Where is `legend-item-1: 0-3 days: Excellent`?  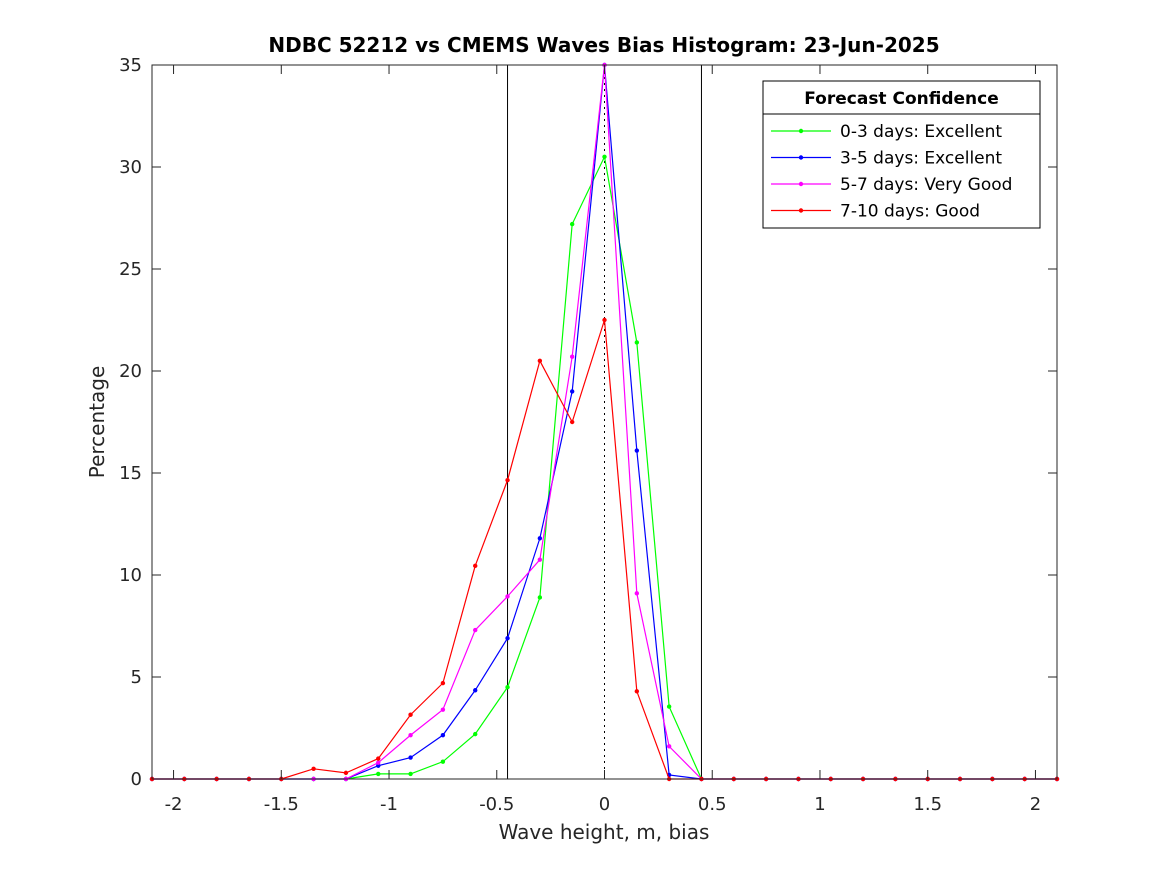
legend-item-1: 0-3 days: Excellent is located at coordinates (886, 132).